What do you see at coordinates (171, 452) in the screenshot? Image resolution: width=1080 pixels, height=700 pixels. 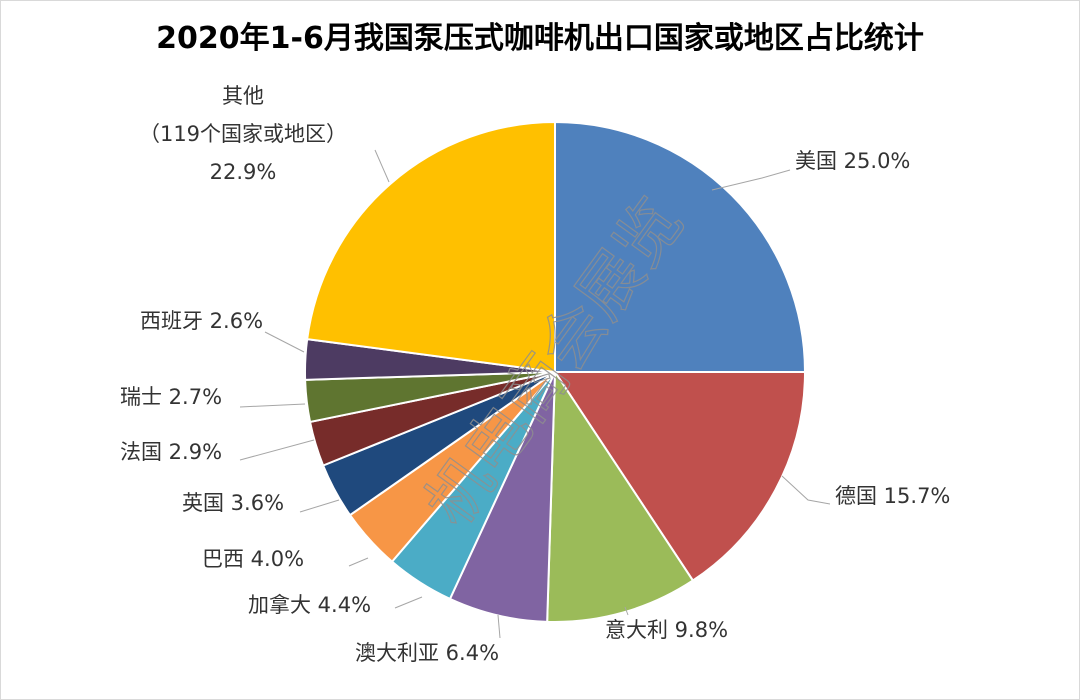 I see `slice-label-7: 法国 2.9%` at bounding box center [171, 452].